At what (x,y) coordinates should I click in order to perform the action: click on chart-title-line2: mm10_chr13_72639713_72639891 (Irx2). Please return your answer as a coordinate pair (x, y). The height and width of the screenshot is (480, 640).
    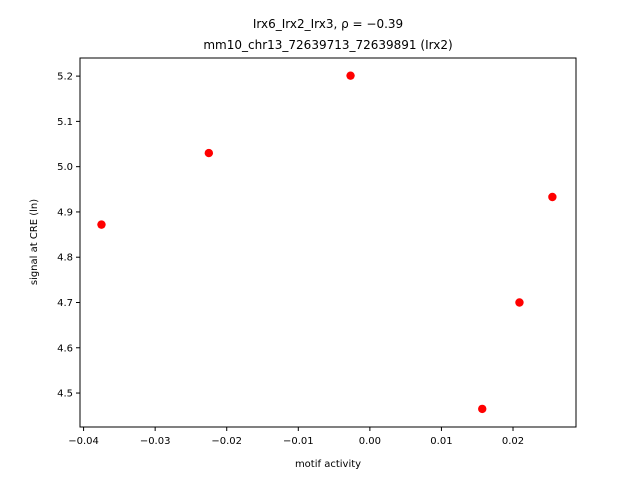
    Looking at the image, I should click on (327, 45).